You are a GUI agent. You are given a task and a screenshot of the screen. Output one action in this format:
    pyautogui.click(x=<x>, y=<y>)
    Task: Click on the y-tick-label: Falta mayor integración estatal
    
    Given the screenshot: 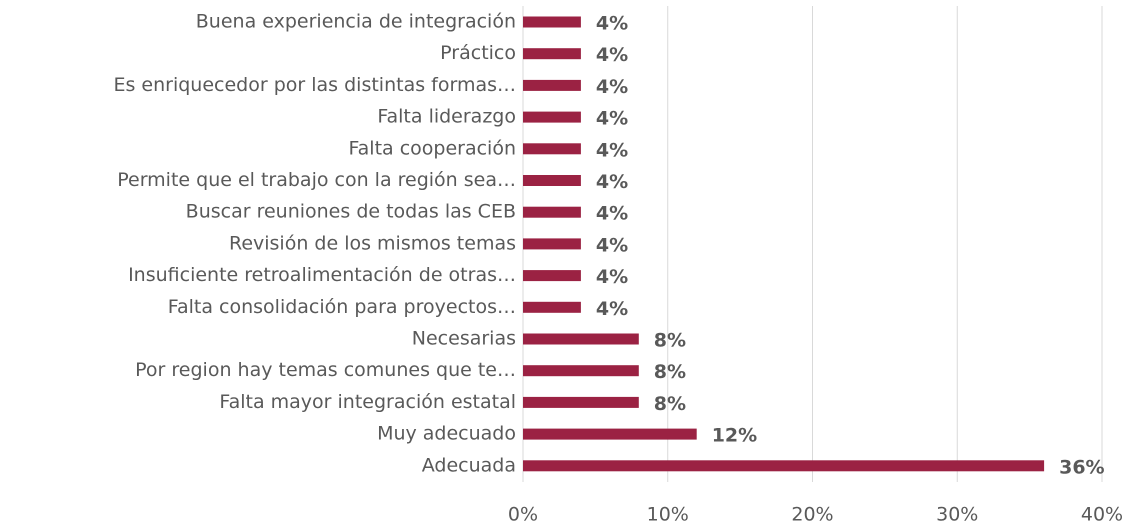 What is the action you would take?
    pyautogui.click(x=367, y=402)
    